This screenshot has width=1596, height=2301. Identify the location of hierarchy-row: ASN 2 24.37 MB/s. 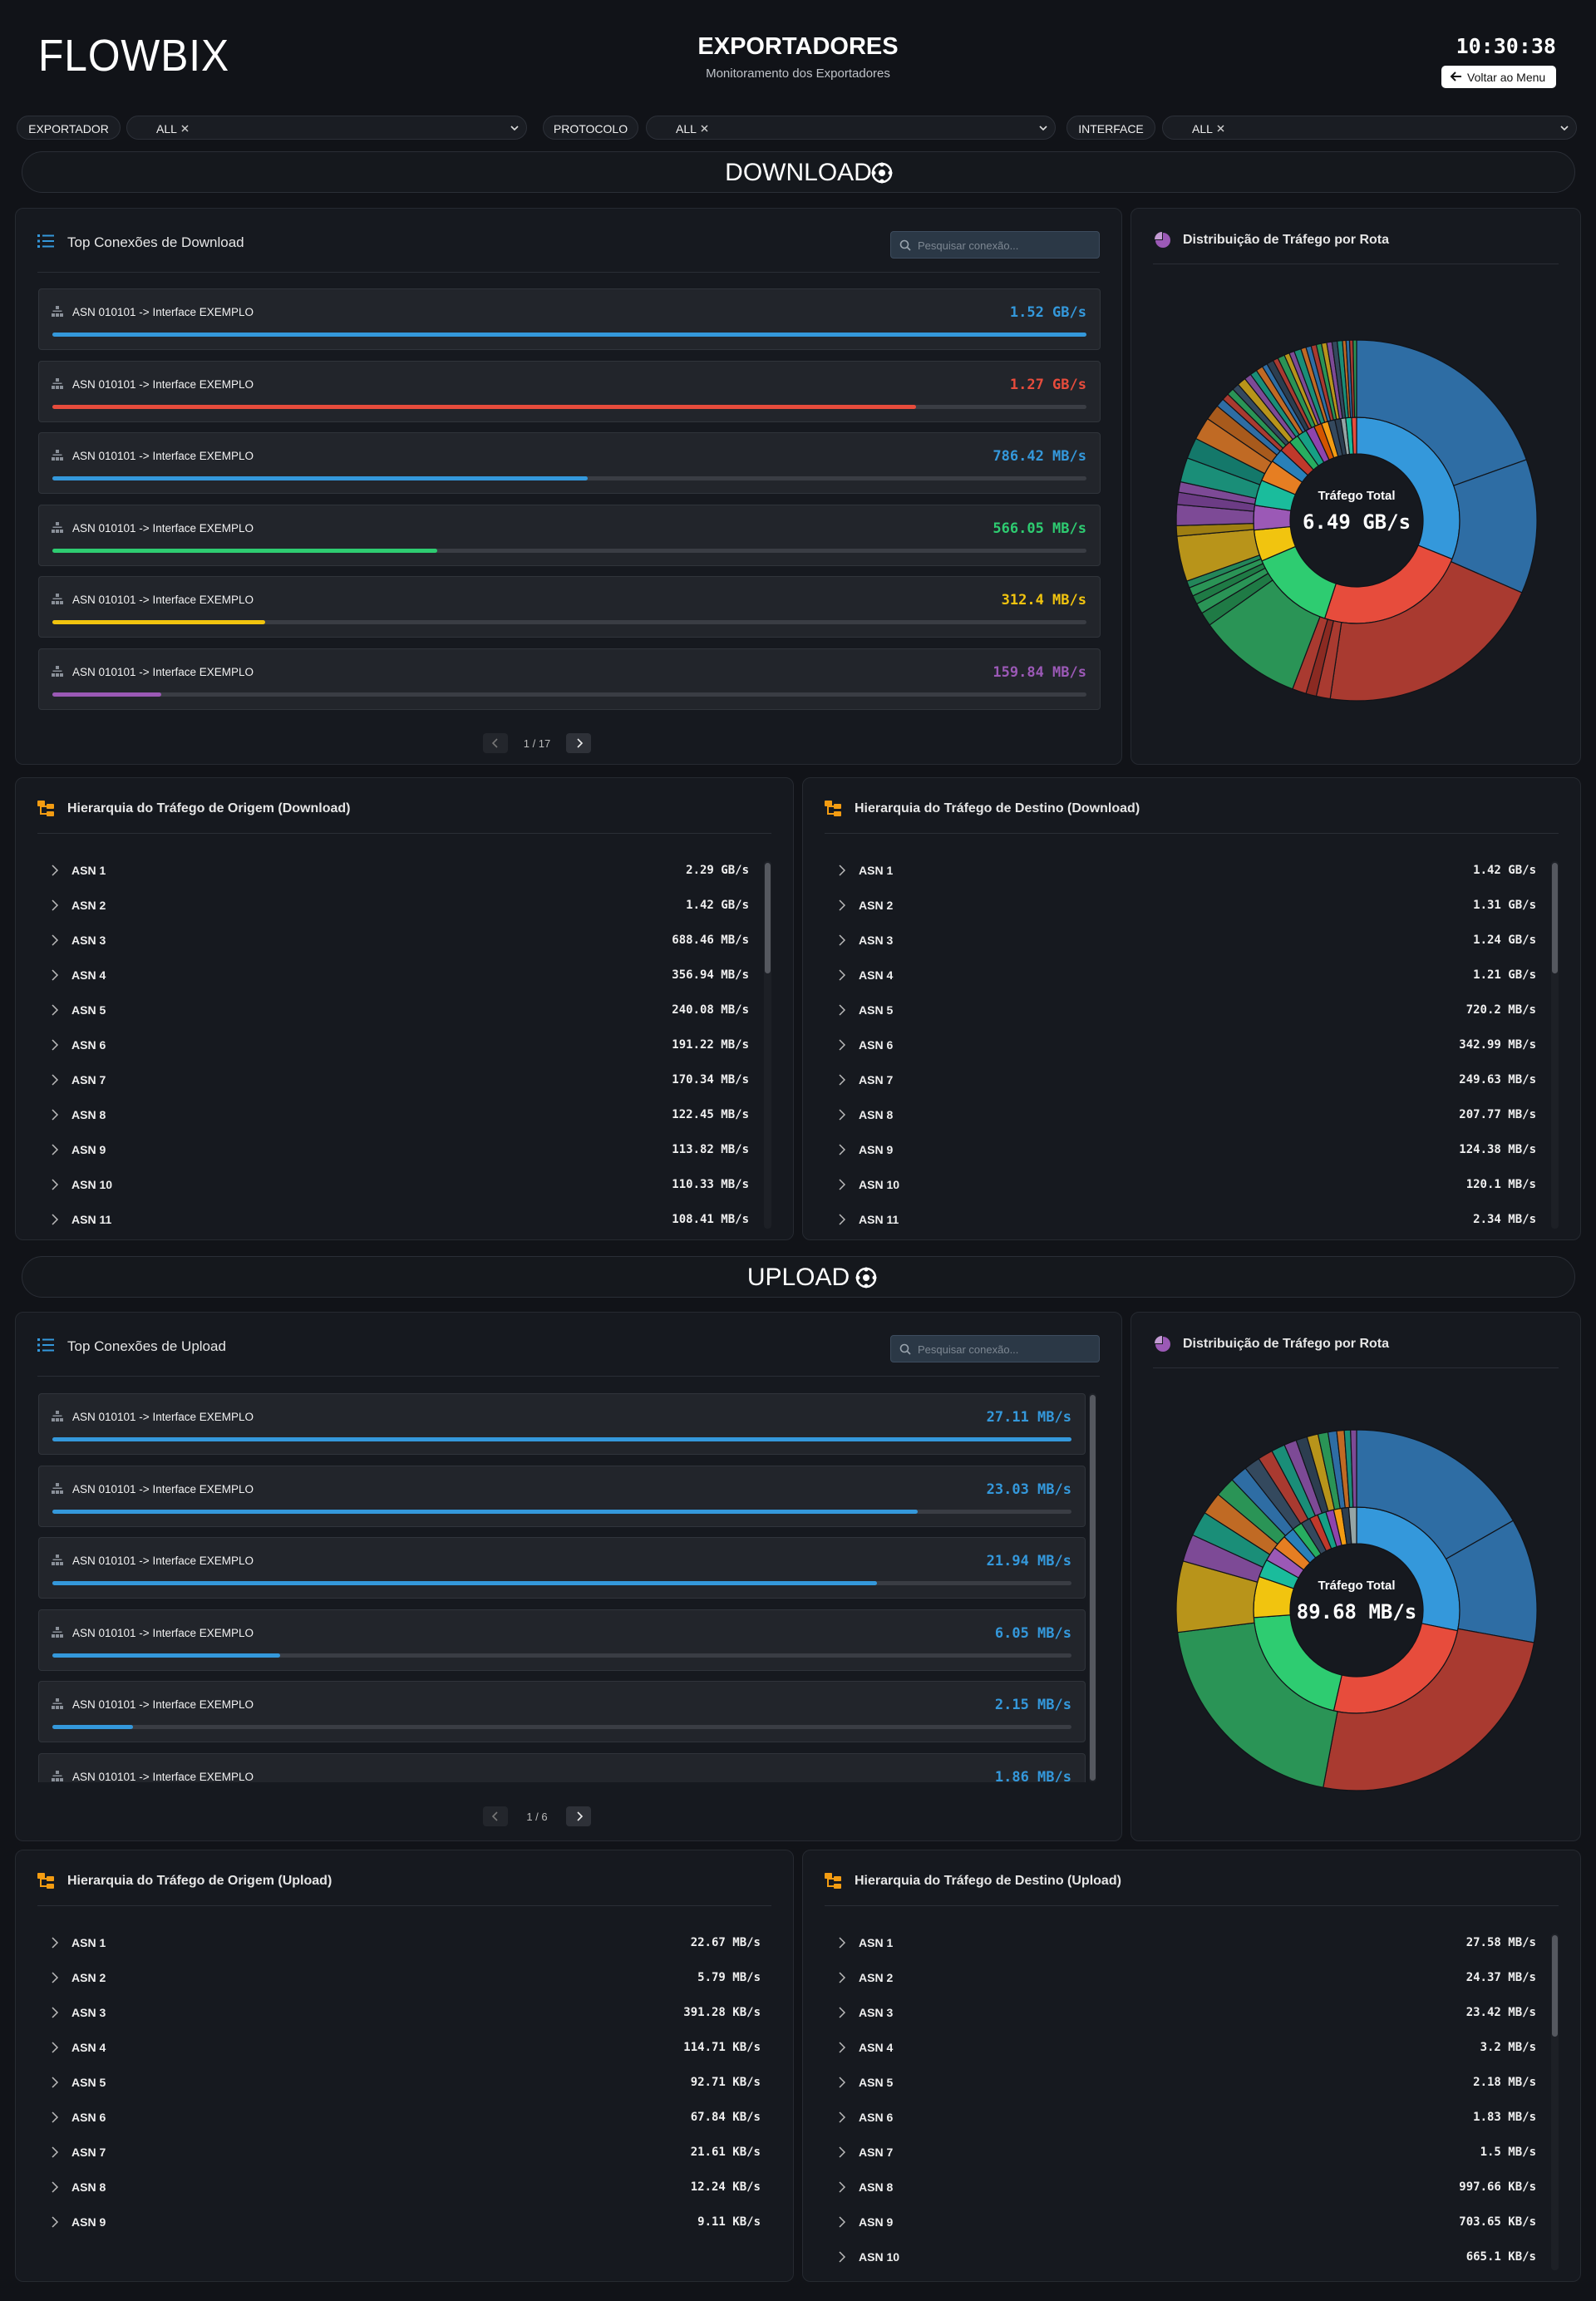
(1187, 1977).